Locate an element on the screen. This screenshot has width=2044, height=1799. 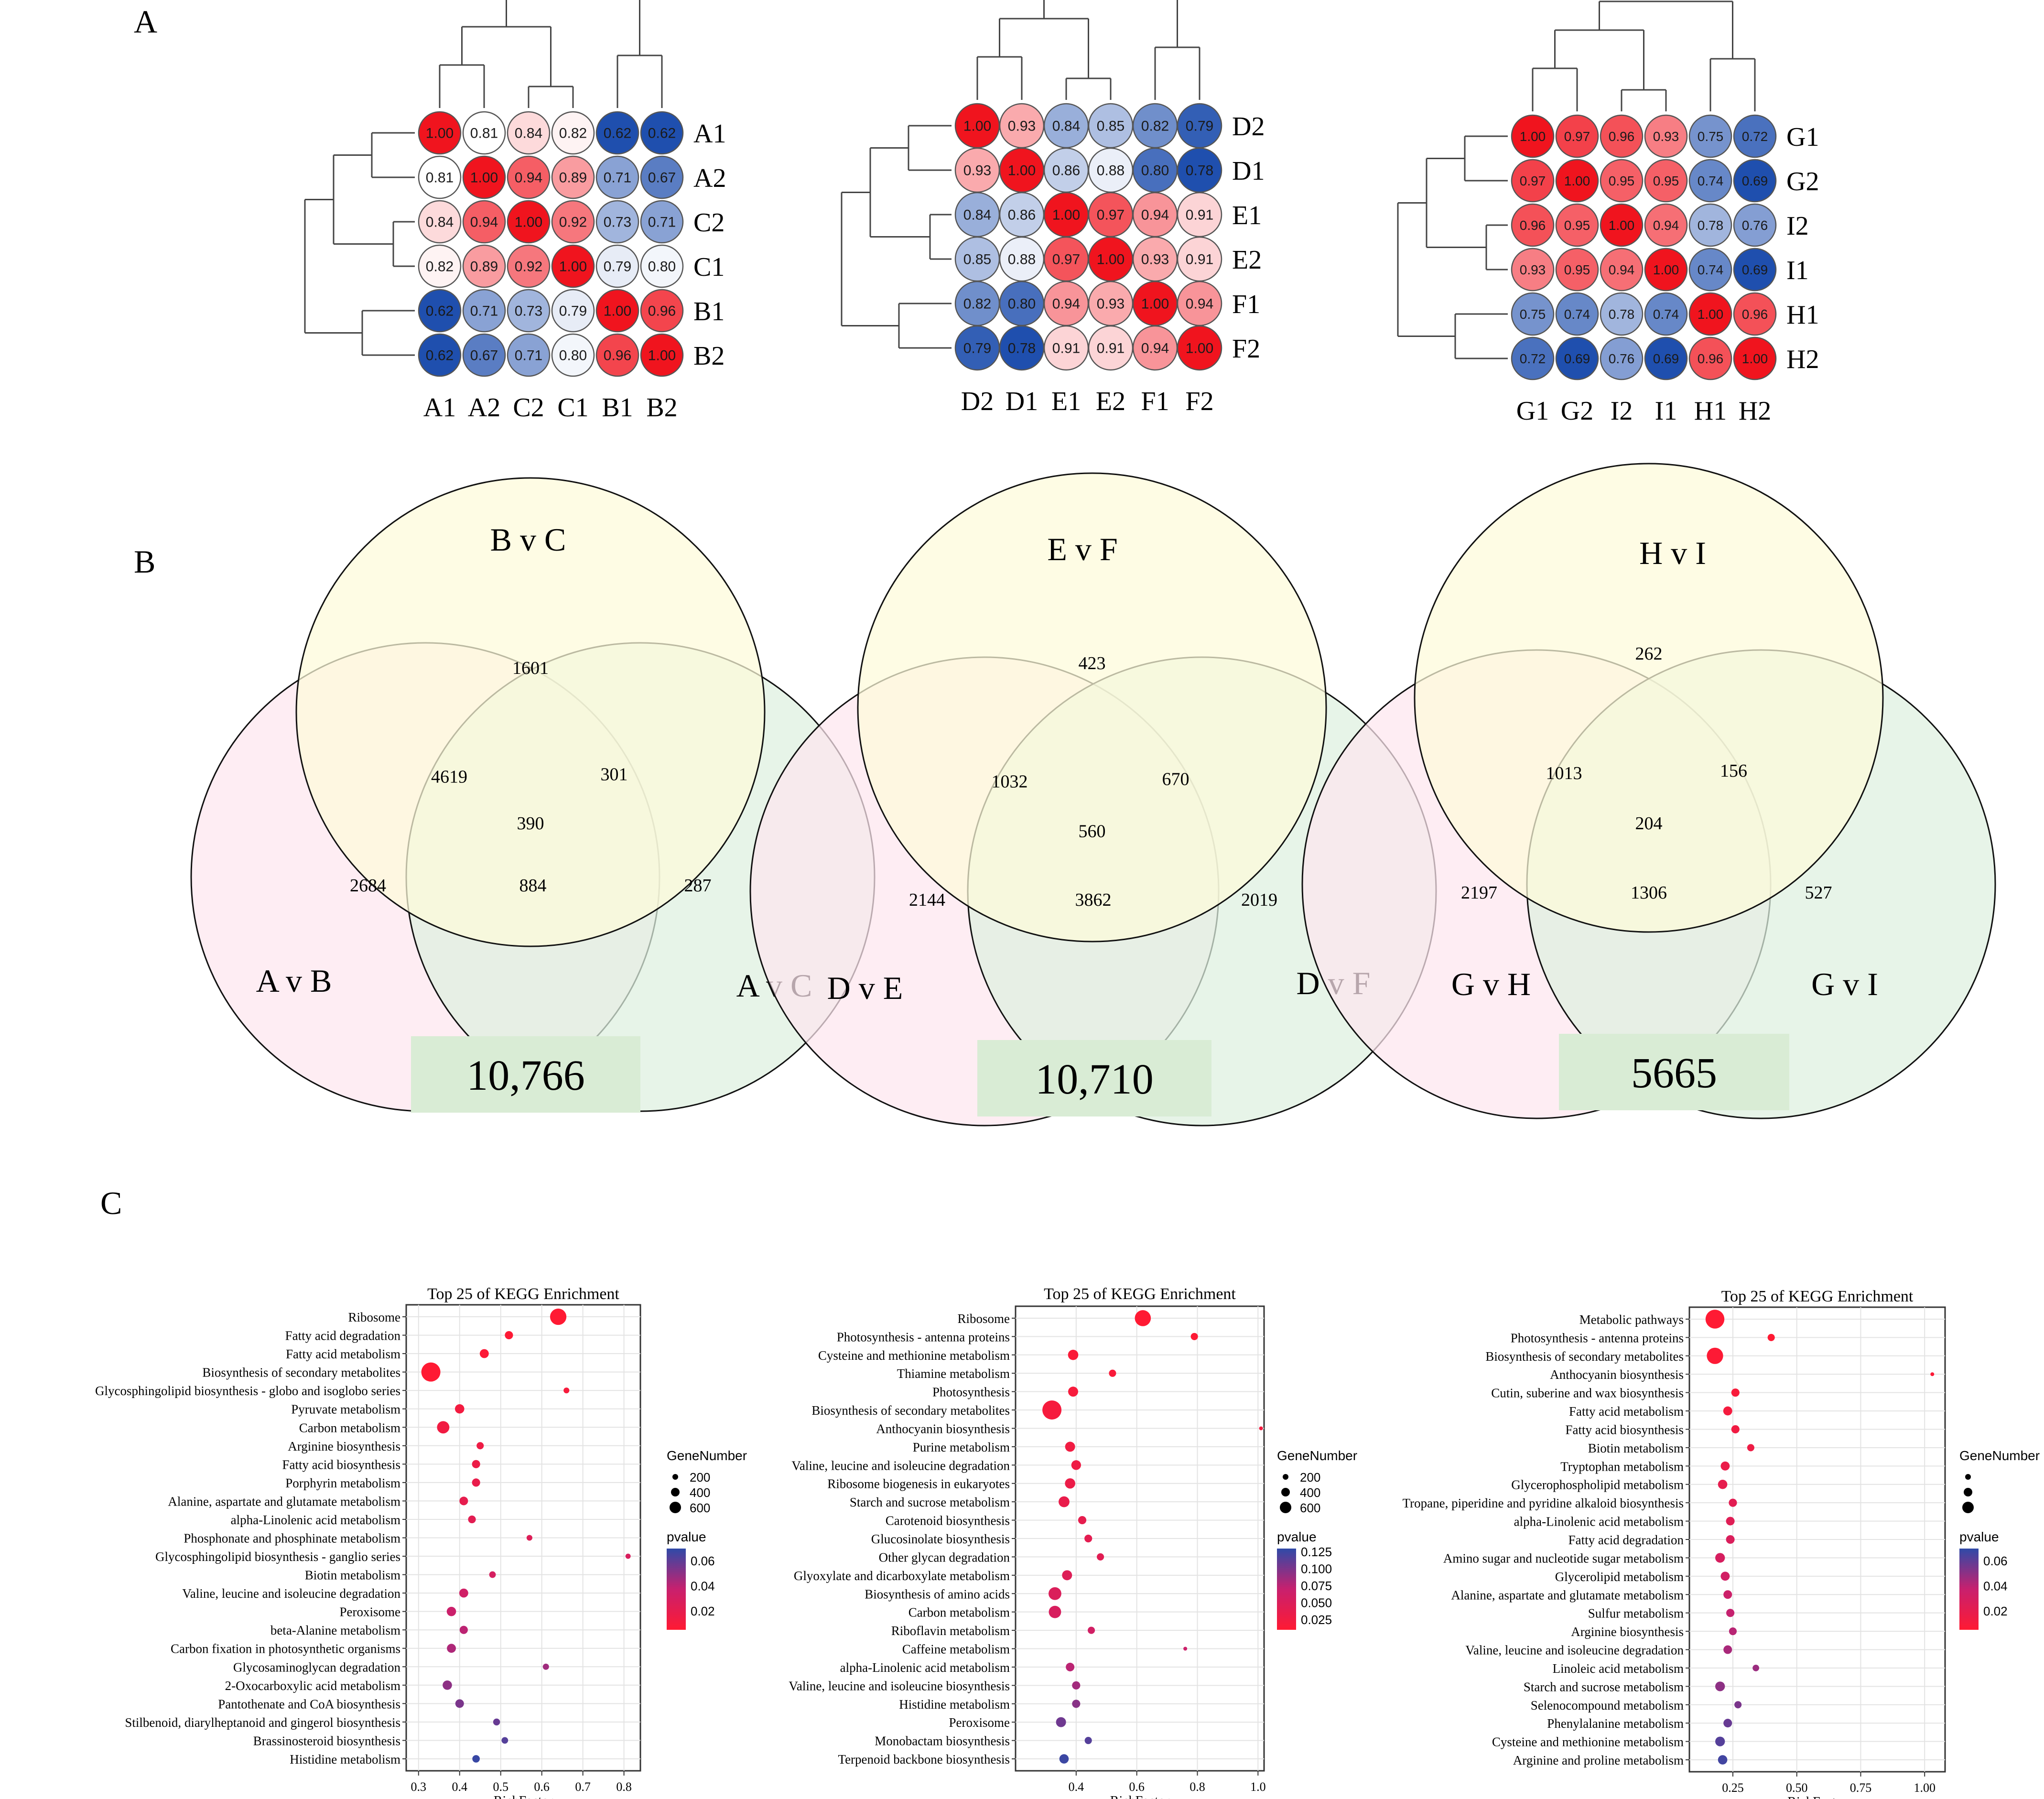
venn-region-count: 2144 is located at coordinates (927, 900).